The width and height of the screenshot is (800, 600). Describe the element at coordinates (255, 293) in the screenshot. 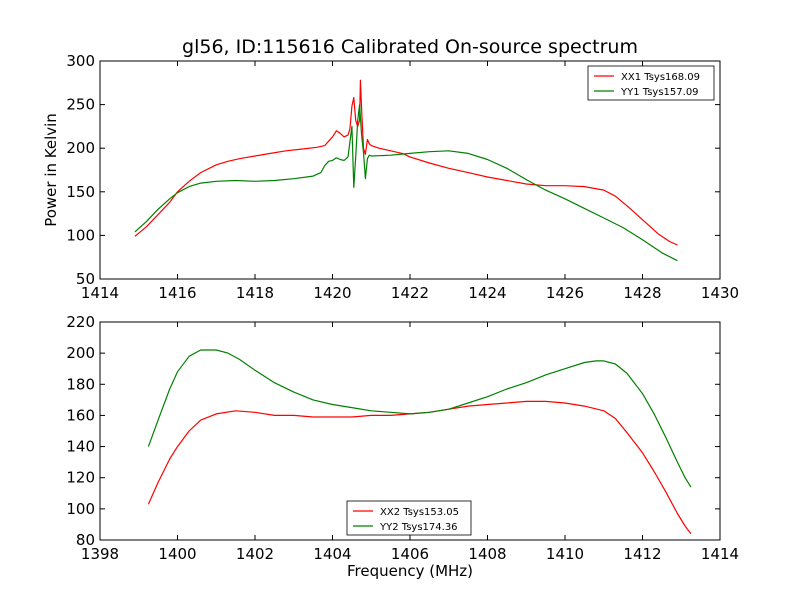

I see `x-tick-label: 1418` at that location.